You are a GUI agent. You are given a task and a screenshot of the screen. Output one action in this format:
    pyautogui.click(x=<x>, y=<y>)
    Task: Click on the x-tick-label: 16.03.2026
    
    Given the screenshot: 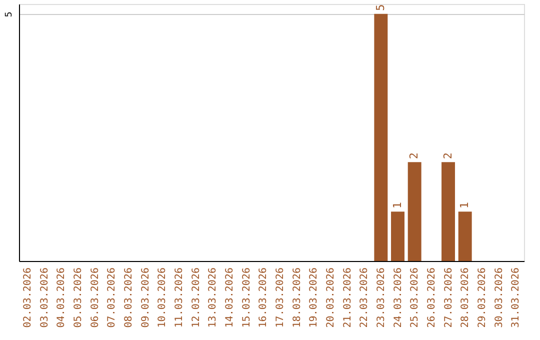 What is the action you would take?
    pyautogui.click(x=264, y=298)
    